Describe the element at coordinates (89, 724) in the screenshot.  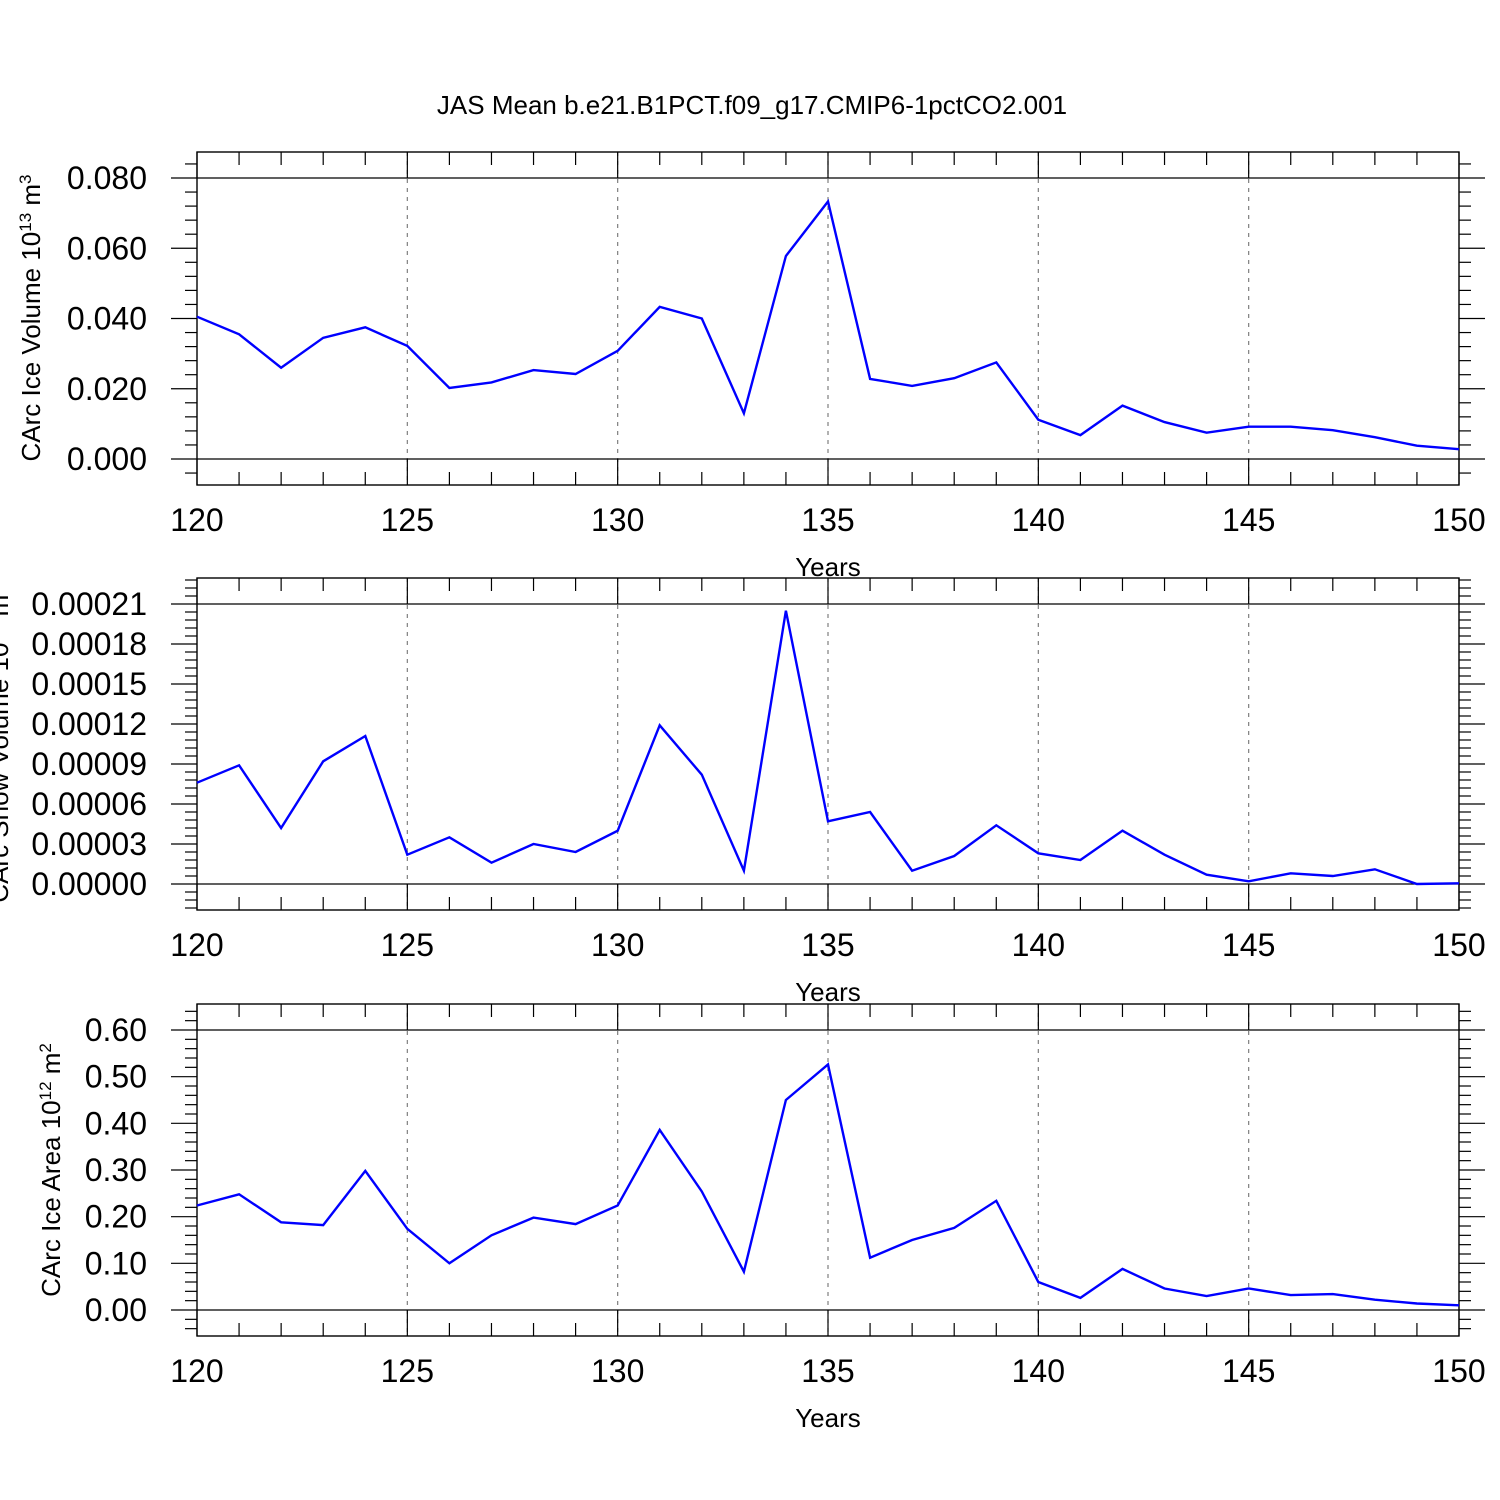
I see `y-tick-label: 0.00012` at that location.